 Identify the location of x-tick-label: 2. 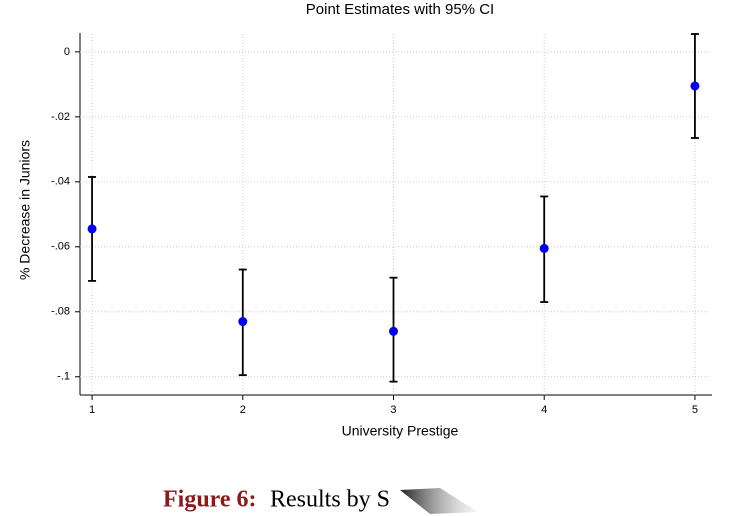
(243, 410).